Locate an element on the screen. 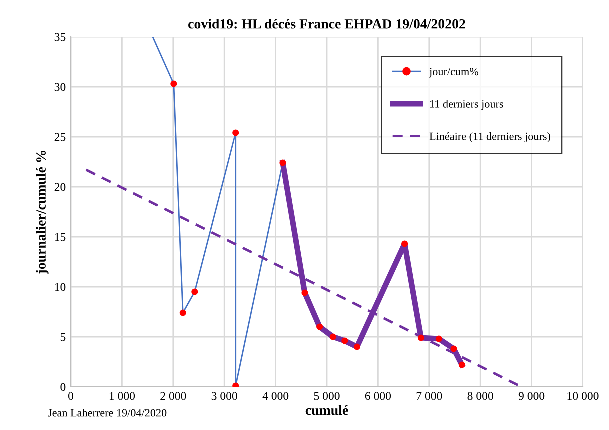 The image size is (609, 430). y-tick-label: 20 is located at coordinates (60, 187).